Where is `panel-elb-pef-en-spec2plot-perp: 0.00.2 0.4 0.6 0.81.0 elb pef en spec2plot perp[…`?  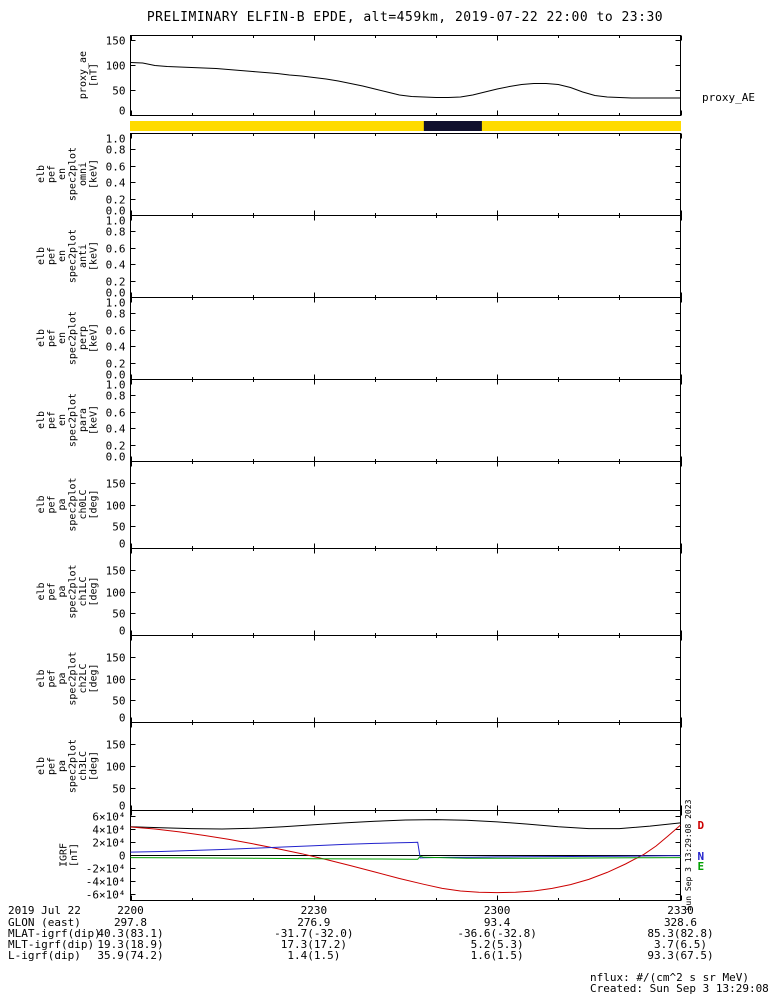 panel-elb-pef-en-spec2plot-perp: 0.00.2 0.4 0.6 0.81.0 elb pef en spec2plot perp[… is located at coordinates (359, 339).